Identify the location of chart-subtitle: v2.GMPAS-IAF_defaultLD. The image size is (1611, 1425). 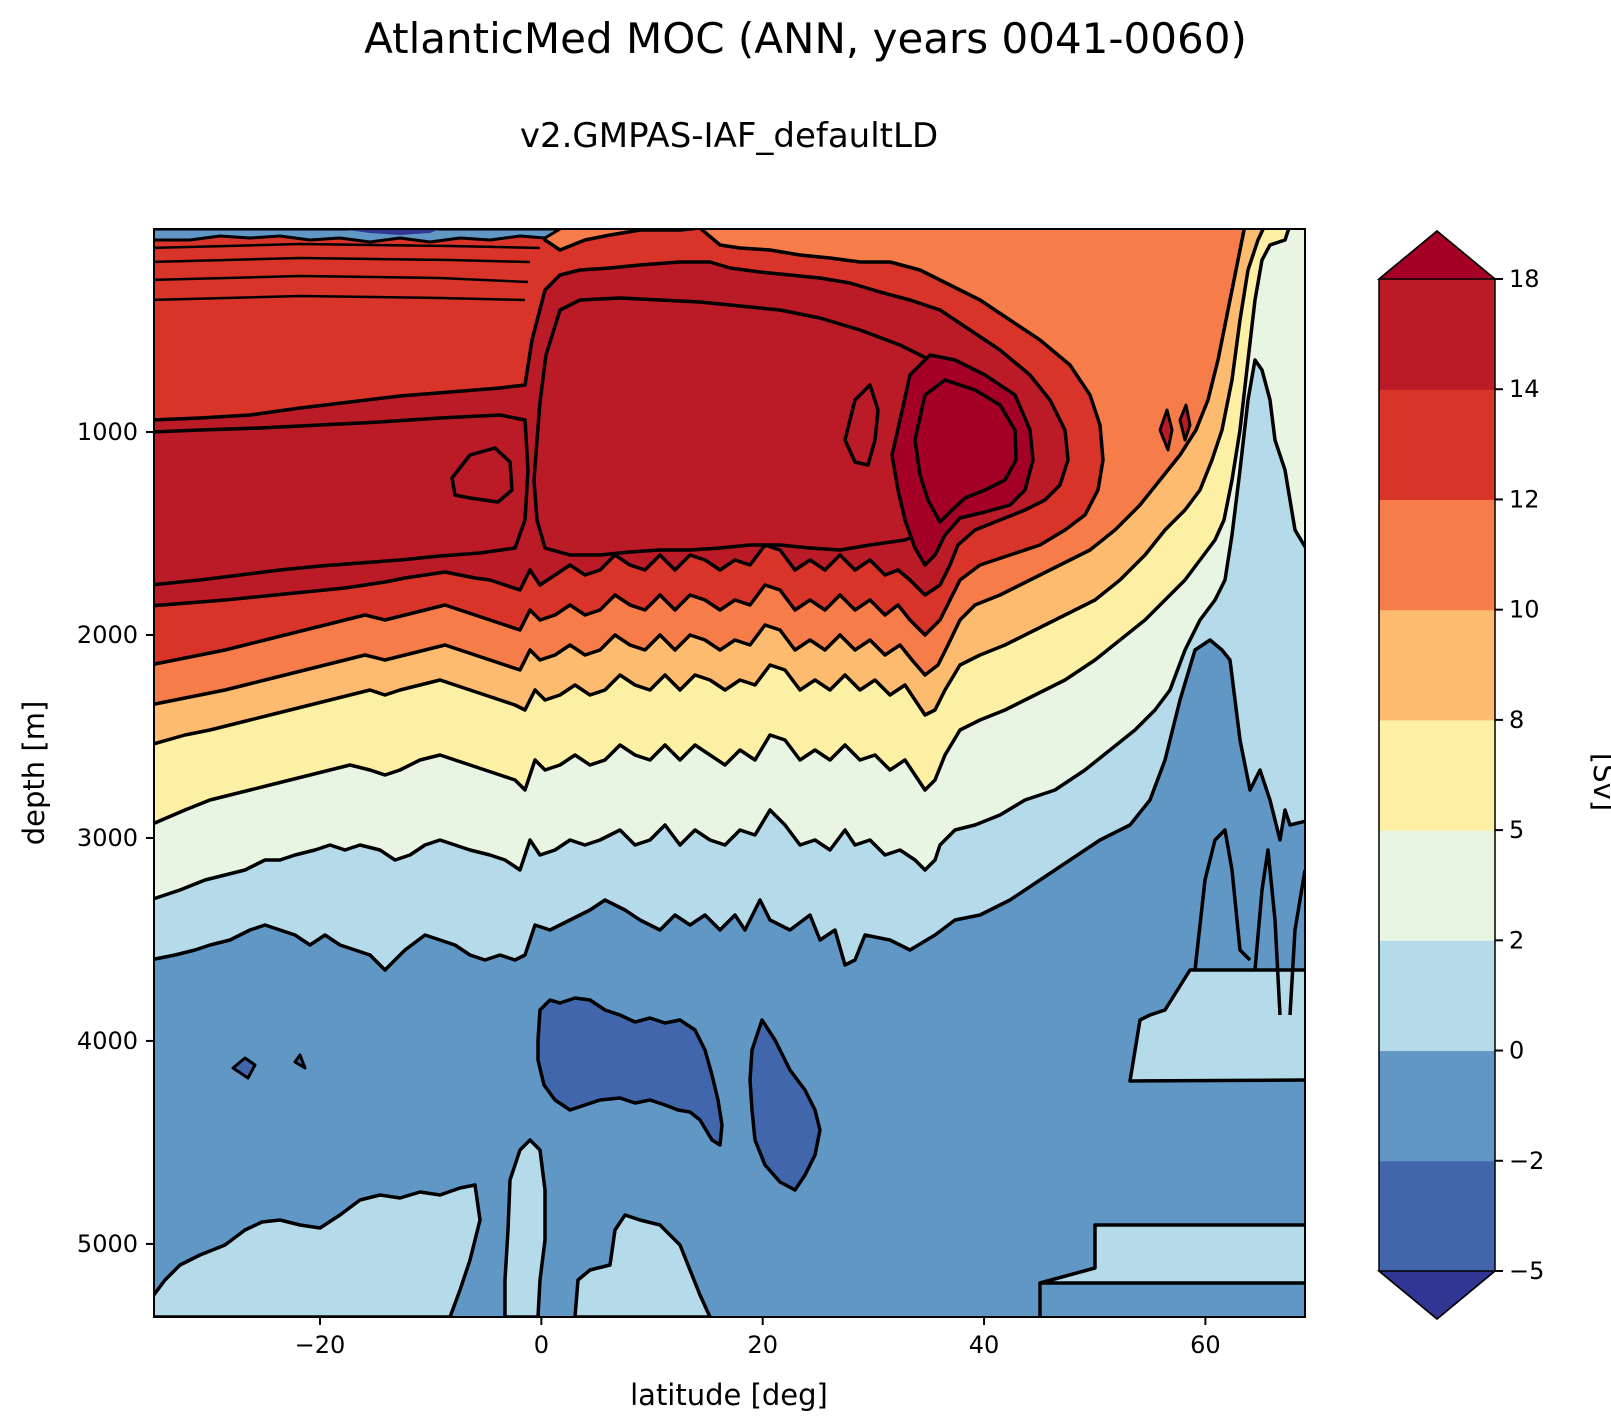
(729, 136).